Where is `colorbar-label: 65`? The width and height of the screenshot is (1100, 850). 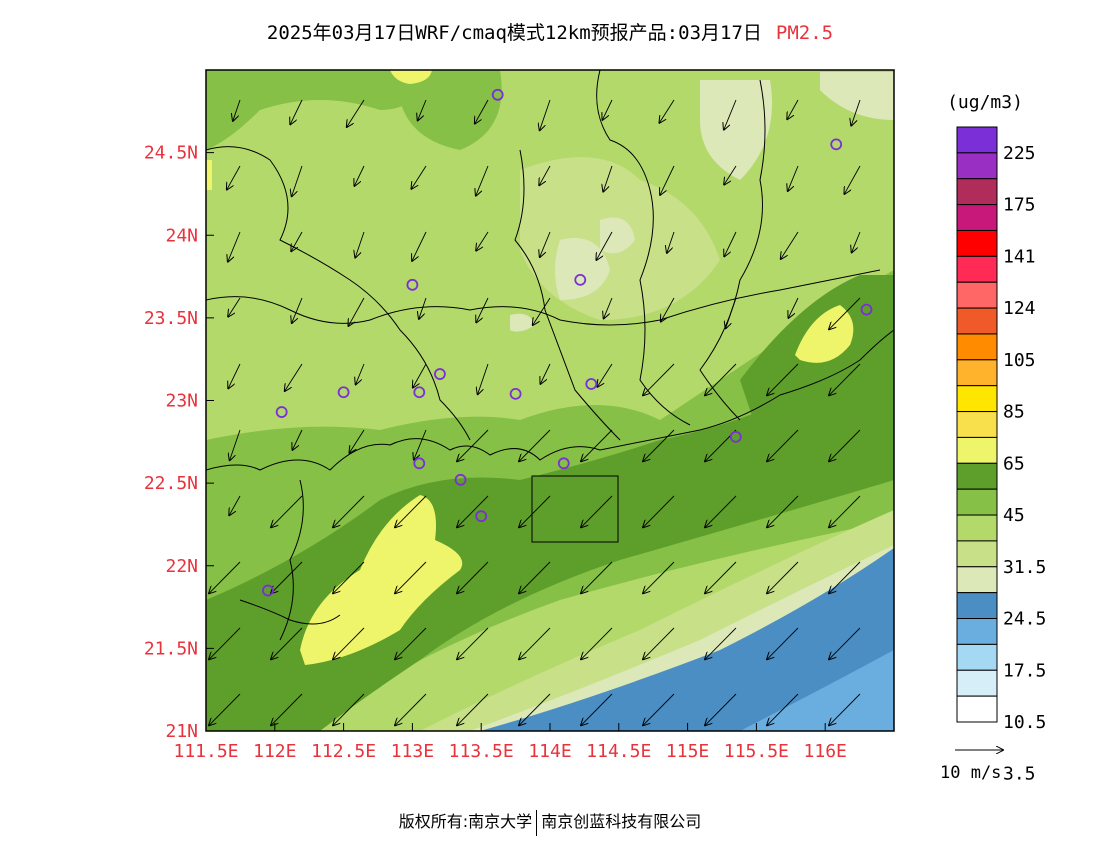 colorbar-label: 65 is located at coordinates (1014, 463).